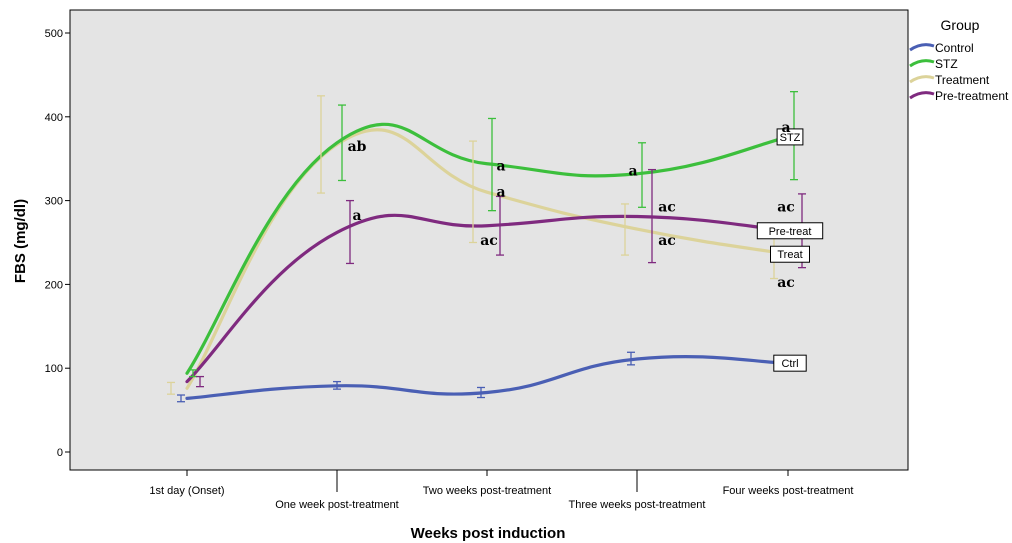 The image size is (1012, 543). Describe the element at coordinates (960, 25) in the screenshot. I see `legend-title: Group` at that location.